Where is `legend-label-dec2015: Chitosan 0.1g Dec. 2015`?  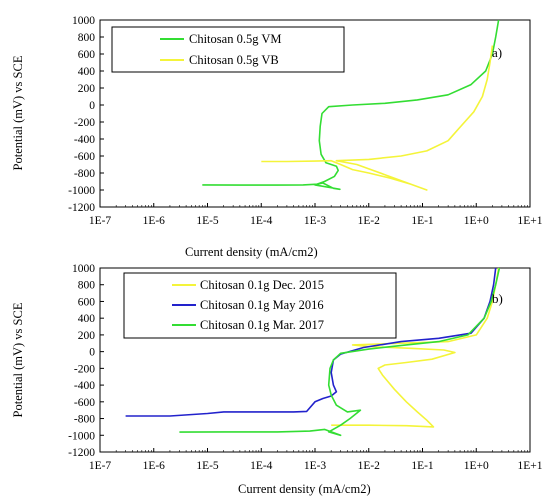 legend-label-dec2015: Chitosan 0.1g Dec. 2015 is located at coordinates (262, 285).